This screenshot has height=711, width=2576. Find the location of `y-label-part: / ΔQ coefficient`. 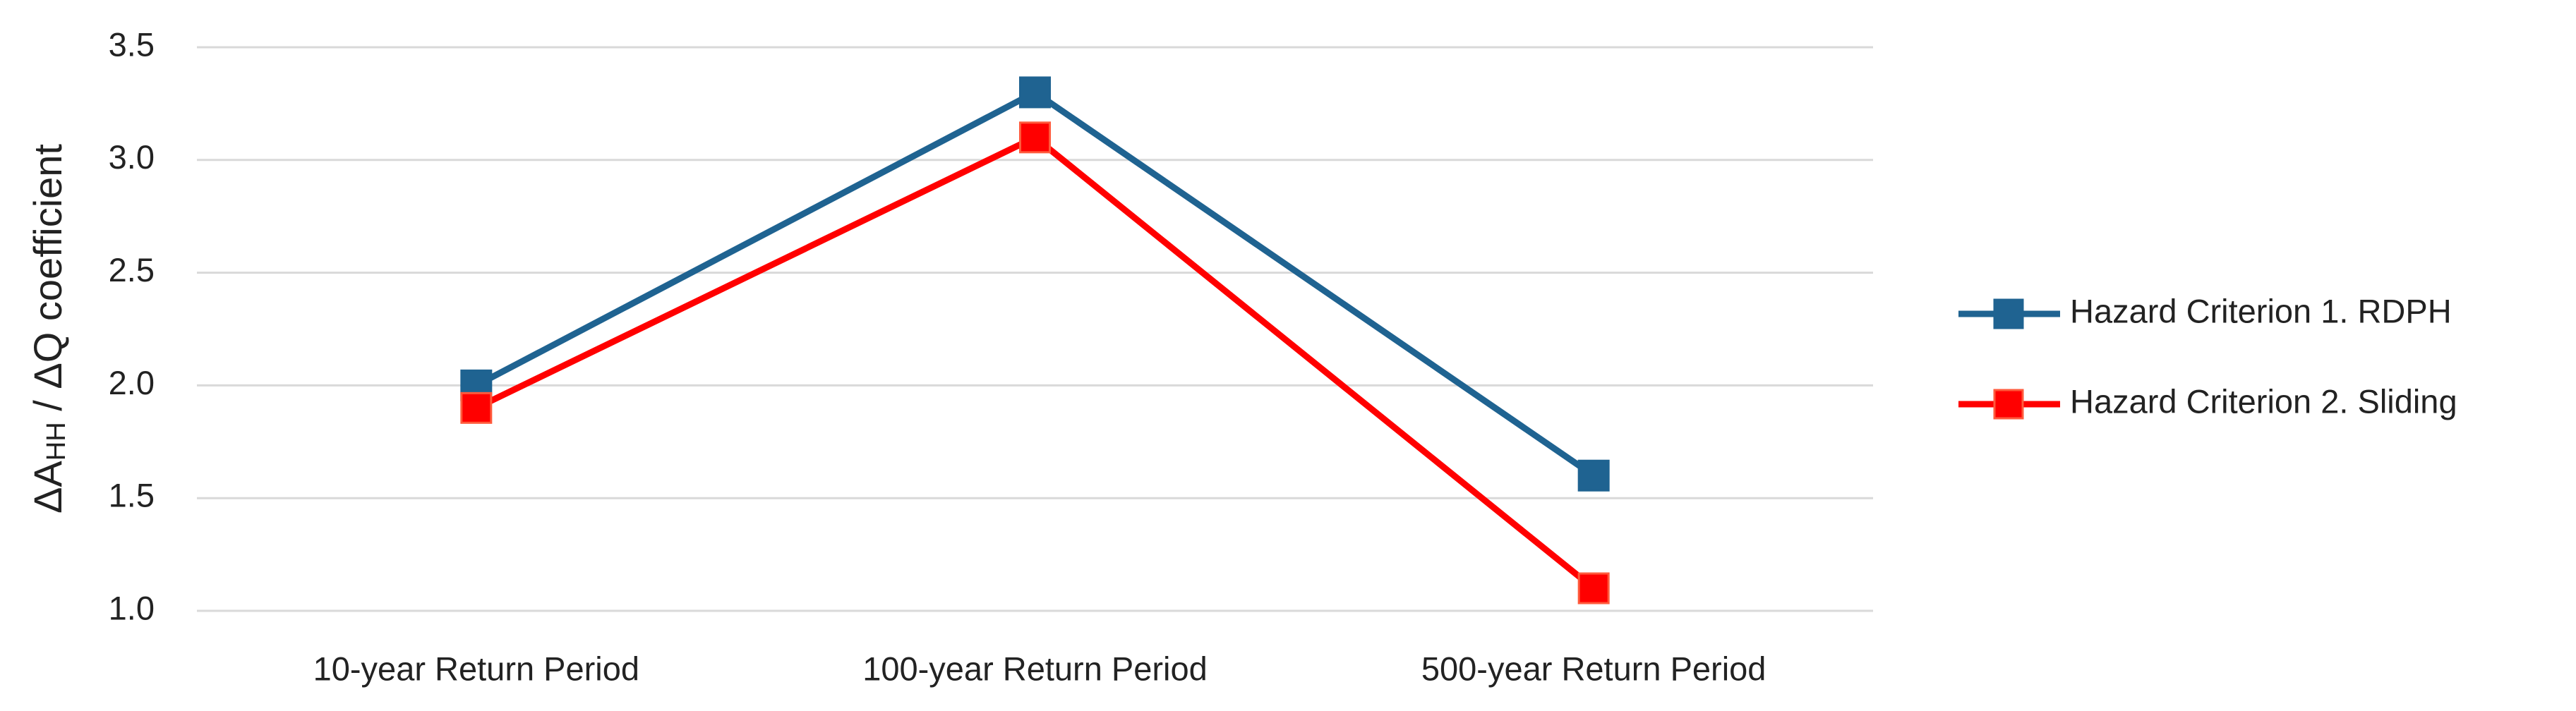

y-label-part: / ΔQ coefficient is located at coordinates (47, 284).